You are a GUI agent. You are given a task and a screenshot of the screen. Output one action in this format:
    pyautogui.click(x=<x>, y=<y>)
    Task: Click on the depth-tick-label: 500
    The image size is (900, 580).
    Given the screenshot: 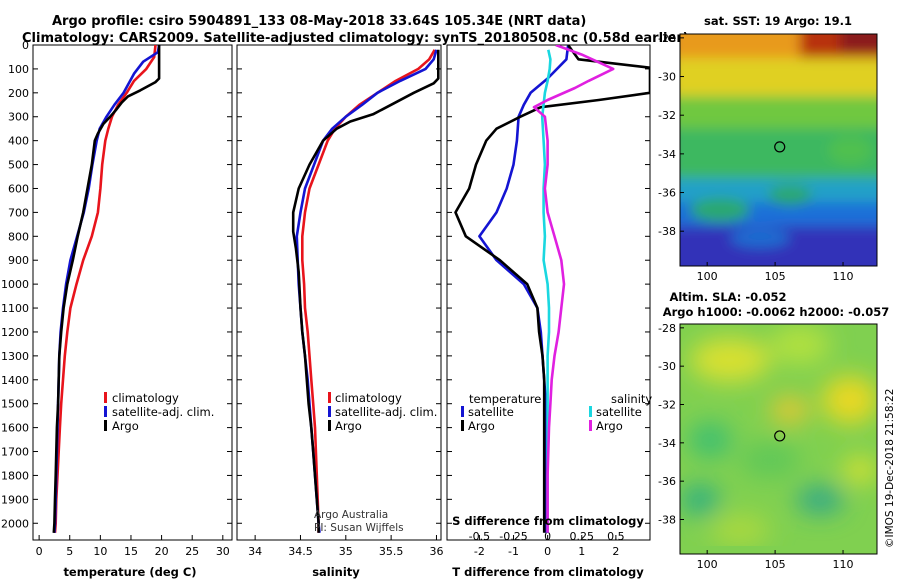 What is the action you would take?
    pyautogui.click(x=18, y=165)
    